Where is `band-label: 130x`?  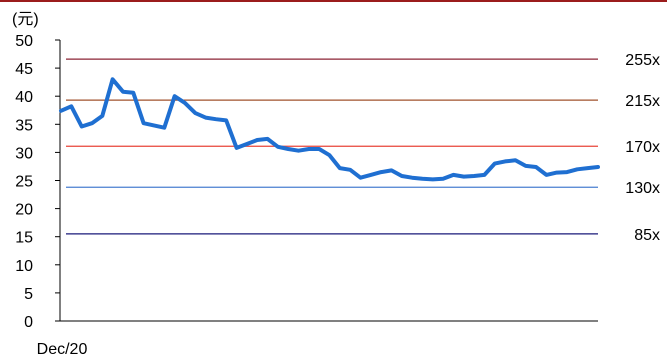 band-label: 130x is located at coordinates (642, 188).